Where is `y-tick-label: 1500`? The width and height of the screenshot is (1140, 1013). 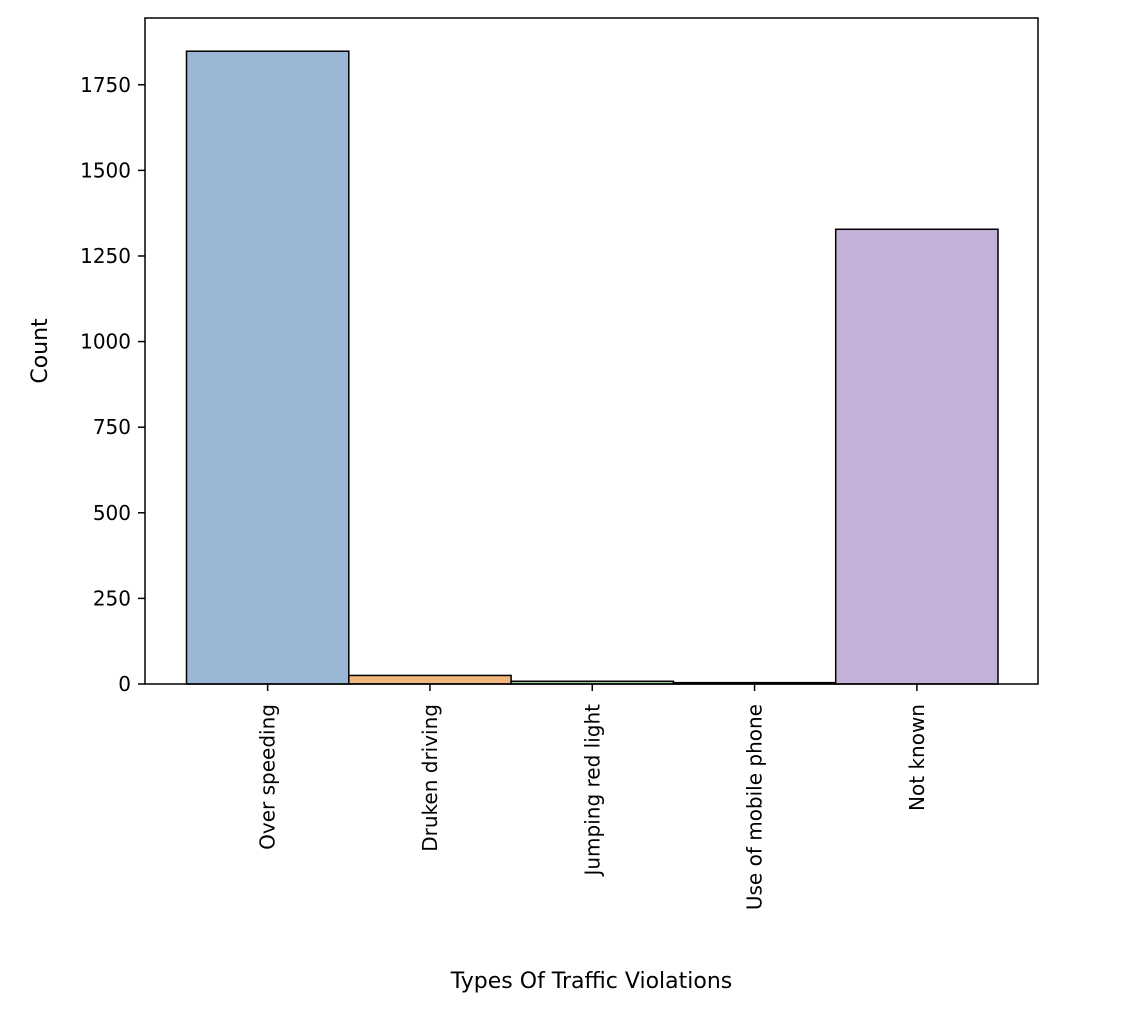
y-tick-label: 1500 is located at coordinates (105, 170).